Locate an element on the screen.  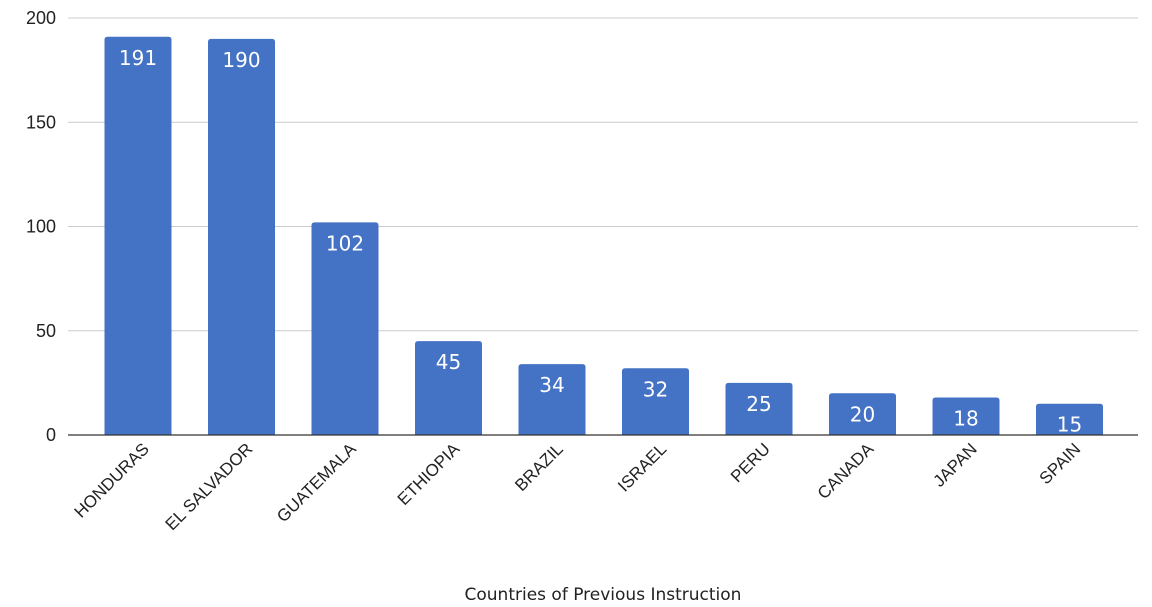
bar-value-label: 15 is located at coordinates (1069, 425).